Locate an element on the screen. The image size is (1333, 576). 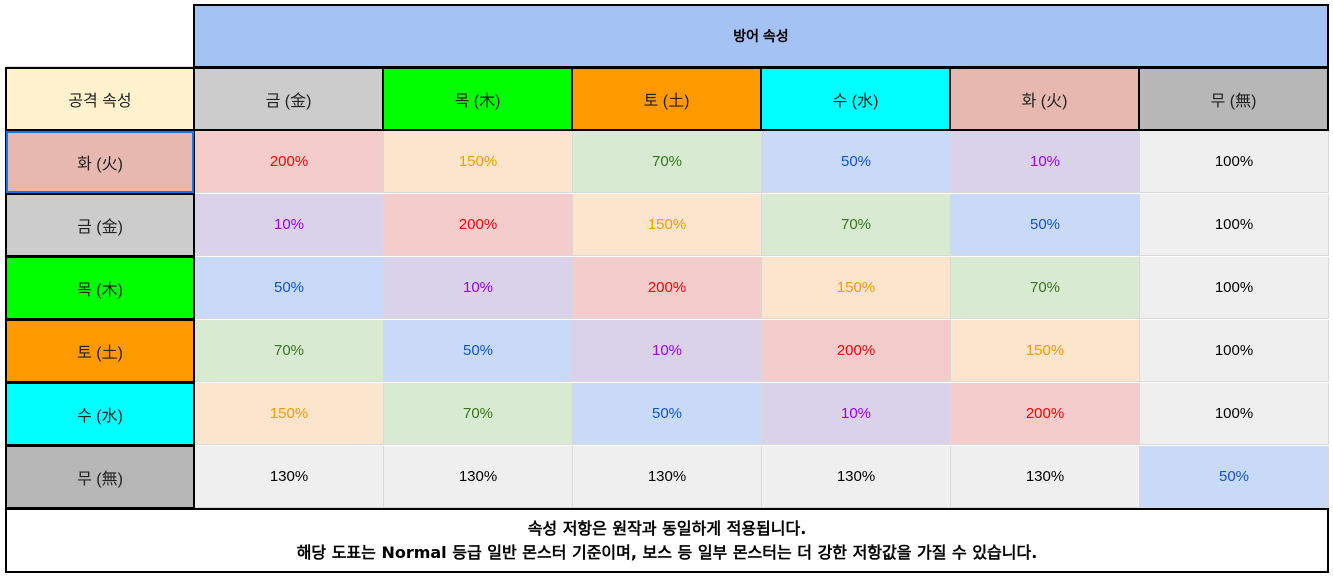
column-header-2: 토 (土) is located at coordinates (666, 99).